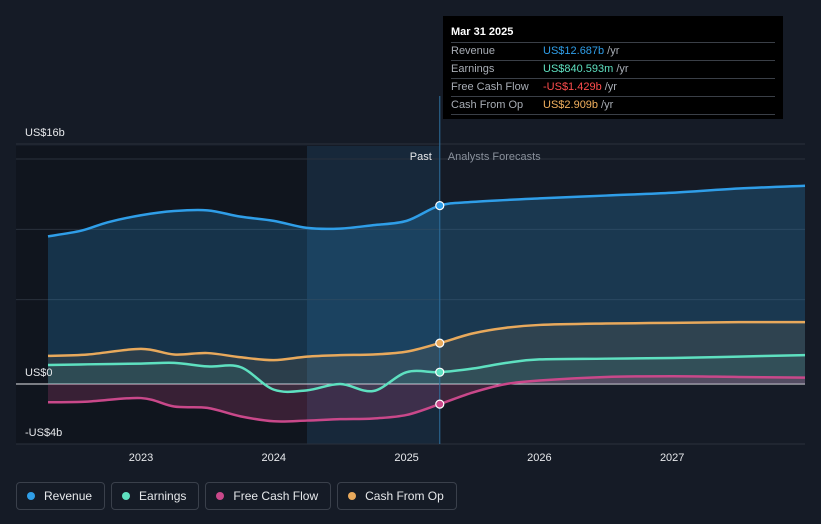 The width and height of the screenshot is (821, 524). Describe the element at coordinates (572, 87) in the screenshot. I see `tooltip-value: -US$1.429b` at that location.